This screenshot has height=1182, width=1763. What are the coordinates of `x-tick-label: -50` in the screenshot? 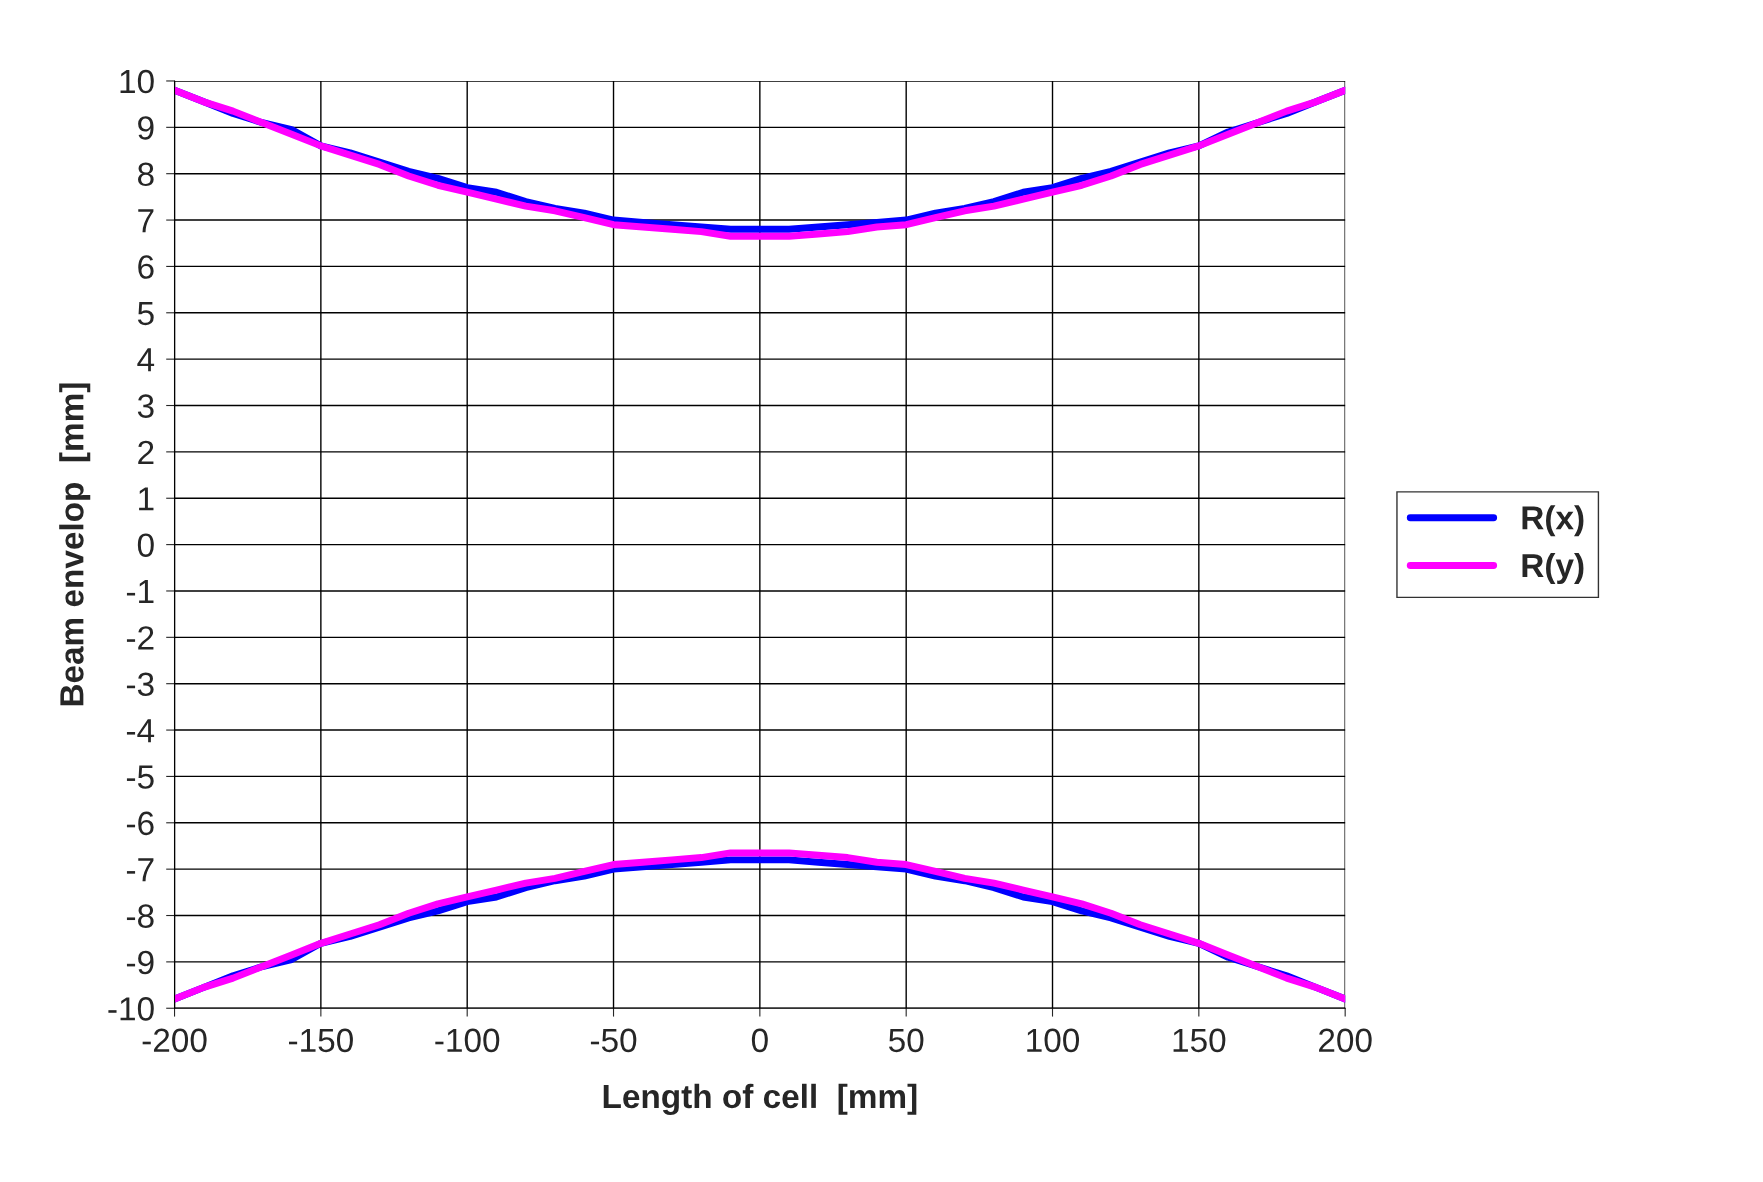 It's located at (613, 1040).